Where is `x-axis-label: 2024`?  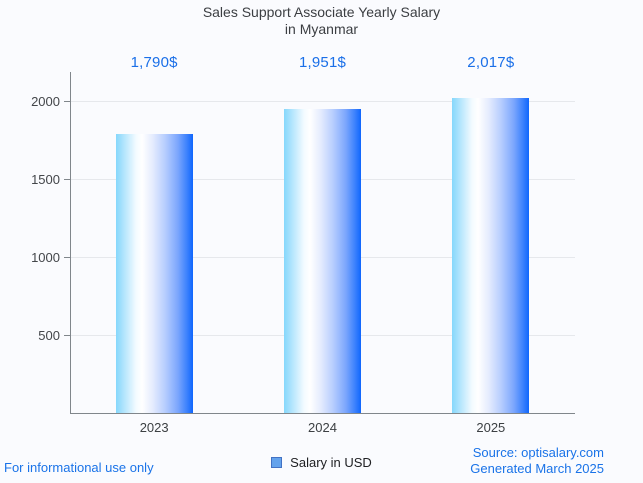 x-axis-label: 2024 is located at coordinates (322, 427).